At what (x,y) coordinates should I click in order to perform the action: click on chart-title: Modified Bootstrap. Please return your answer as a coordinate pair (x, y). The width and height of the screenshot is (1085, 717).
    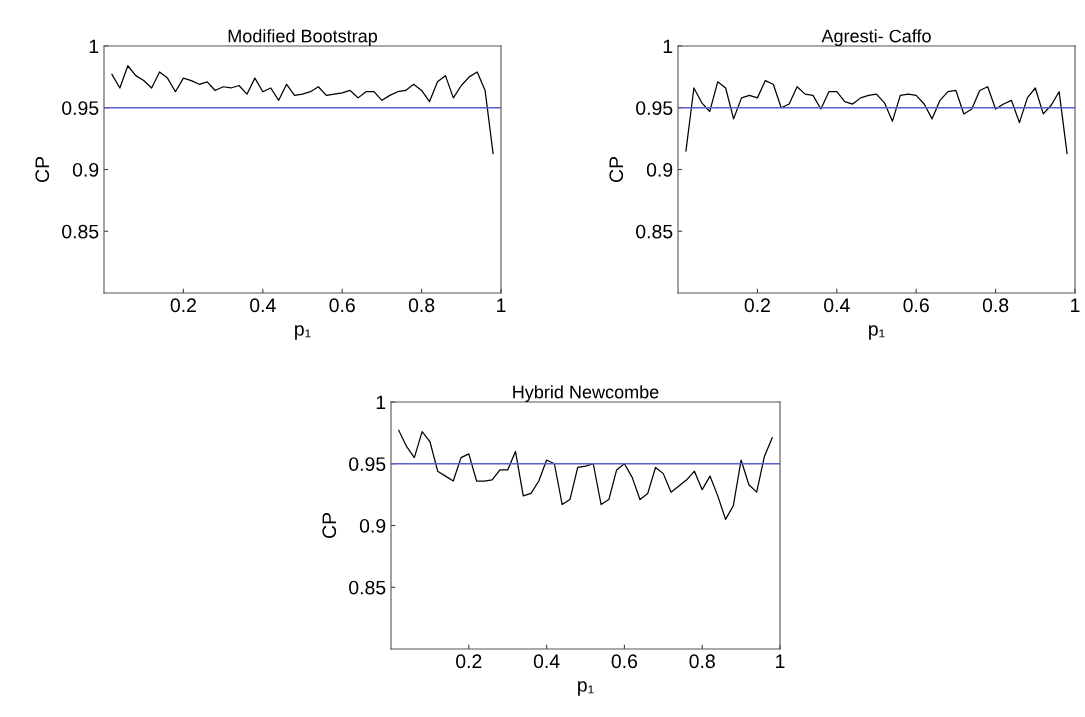
    Looking at the image, I should click on (303, 37).